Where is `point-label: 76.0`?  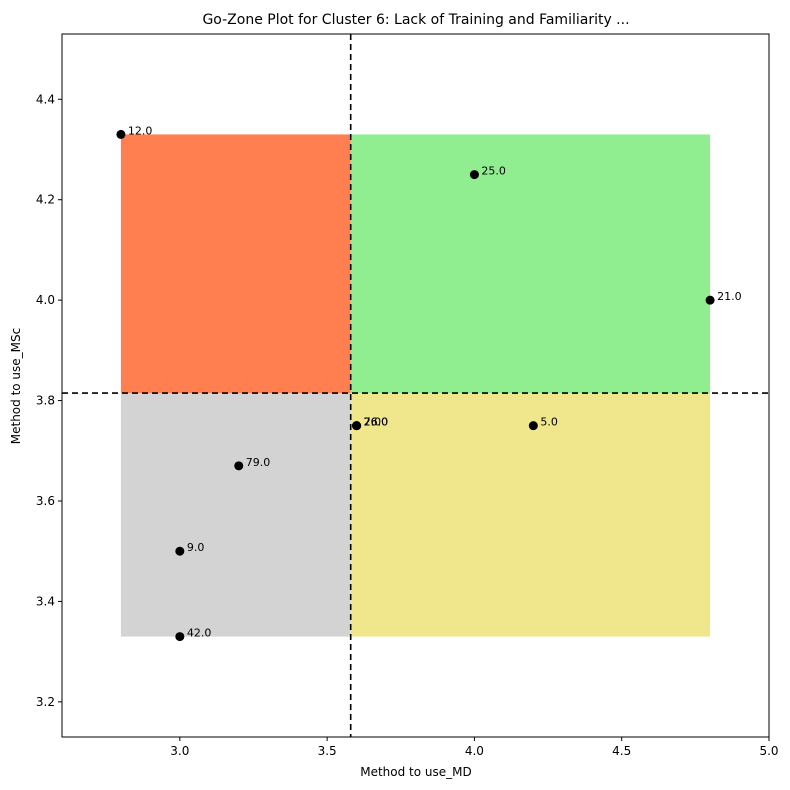 point-label: 76.0 is located at coordinates (376, 422).